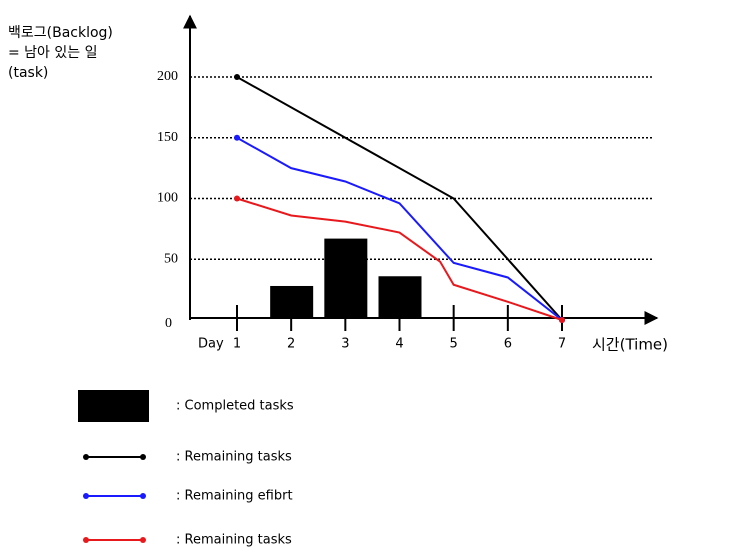  Describe the element at coordinates (234, 496) in the screenshot. I see `legend-label: : Remaining efibrt` at that location.